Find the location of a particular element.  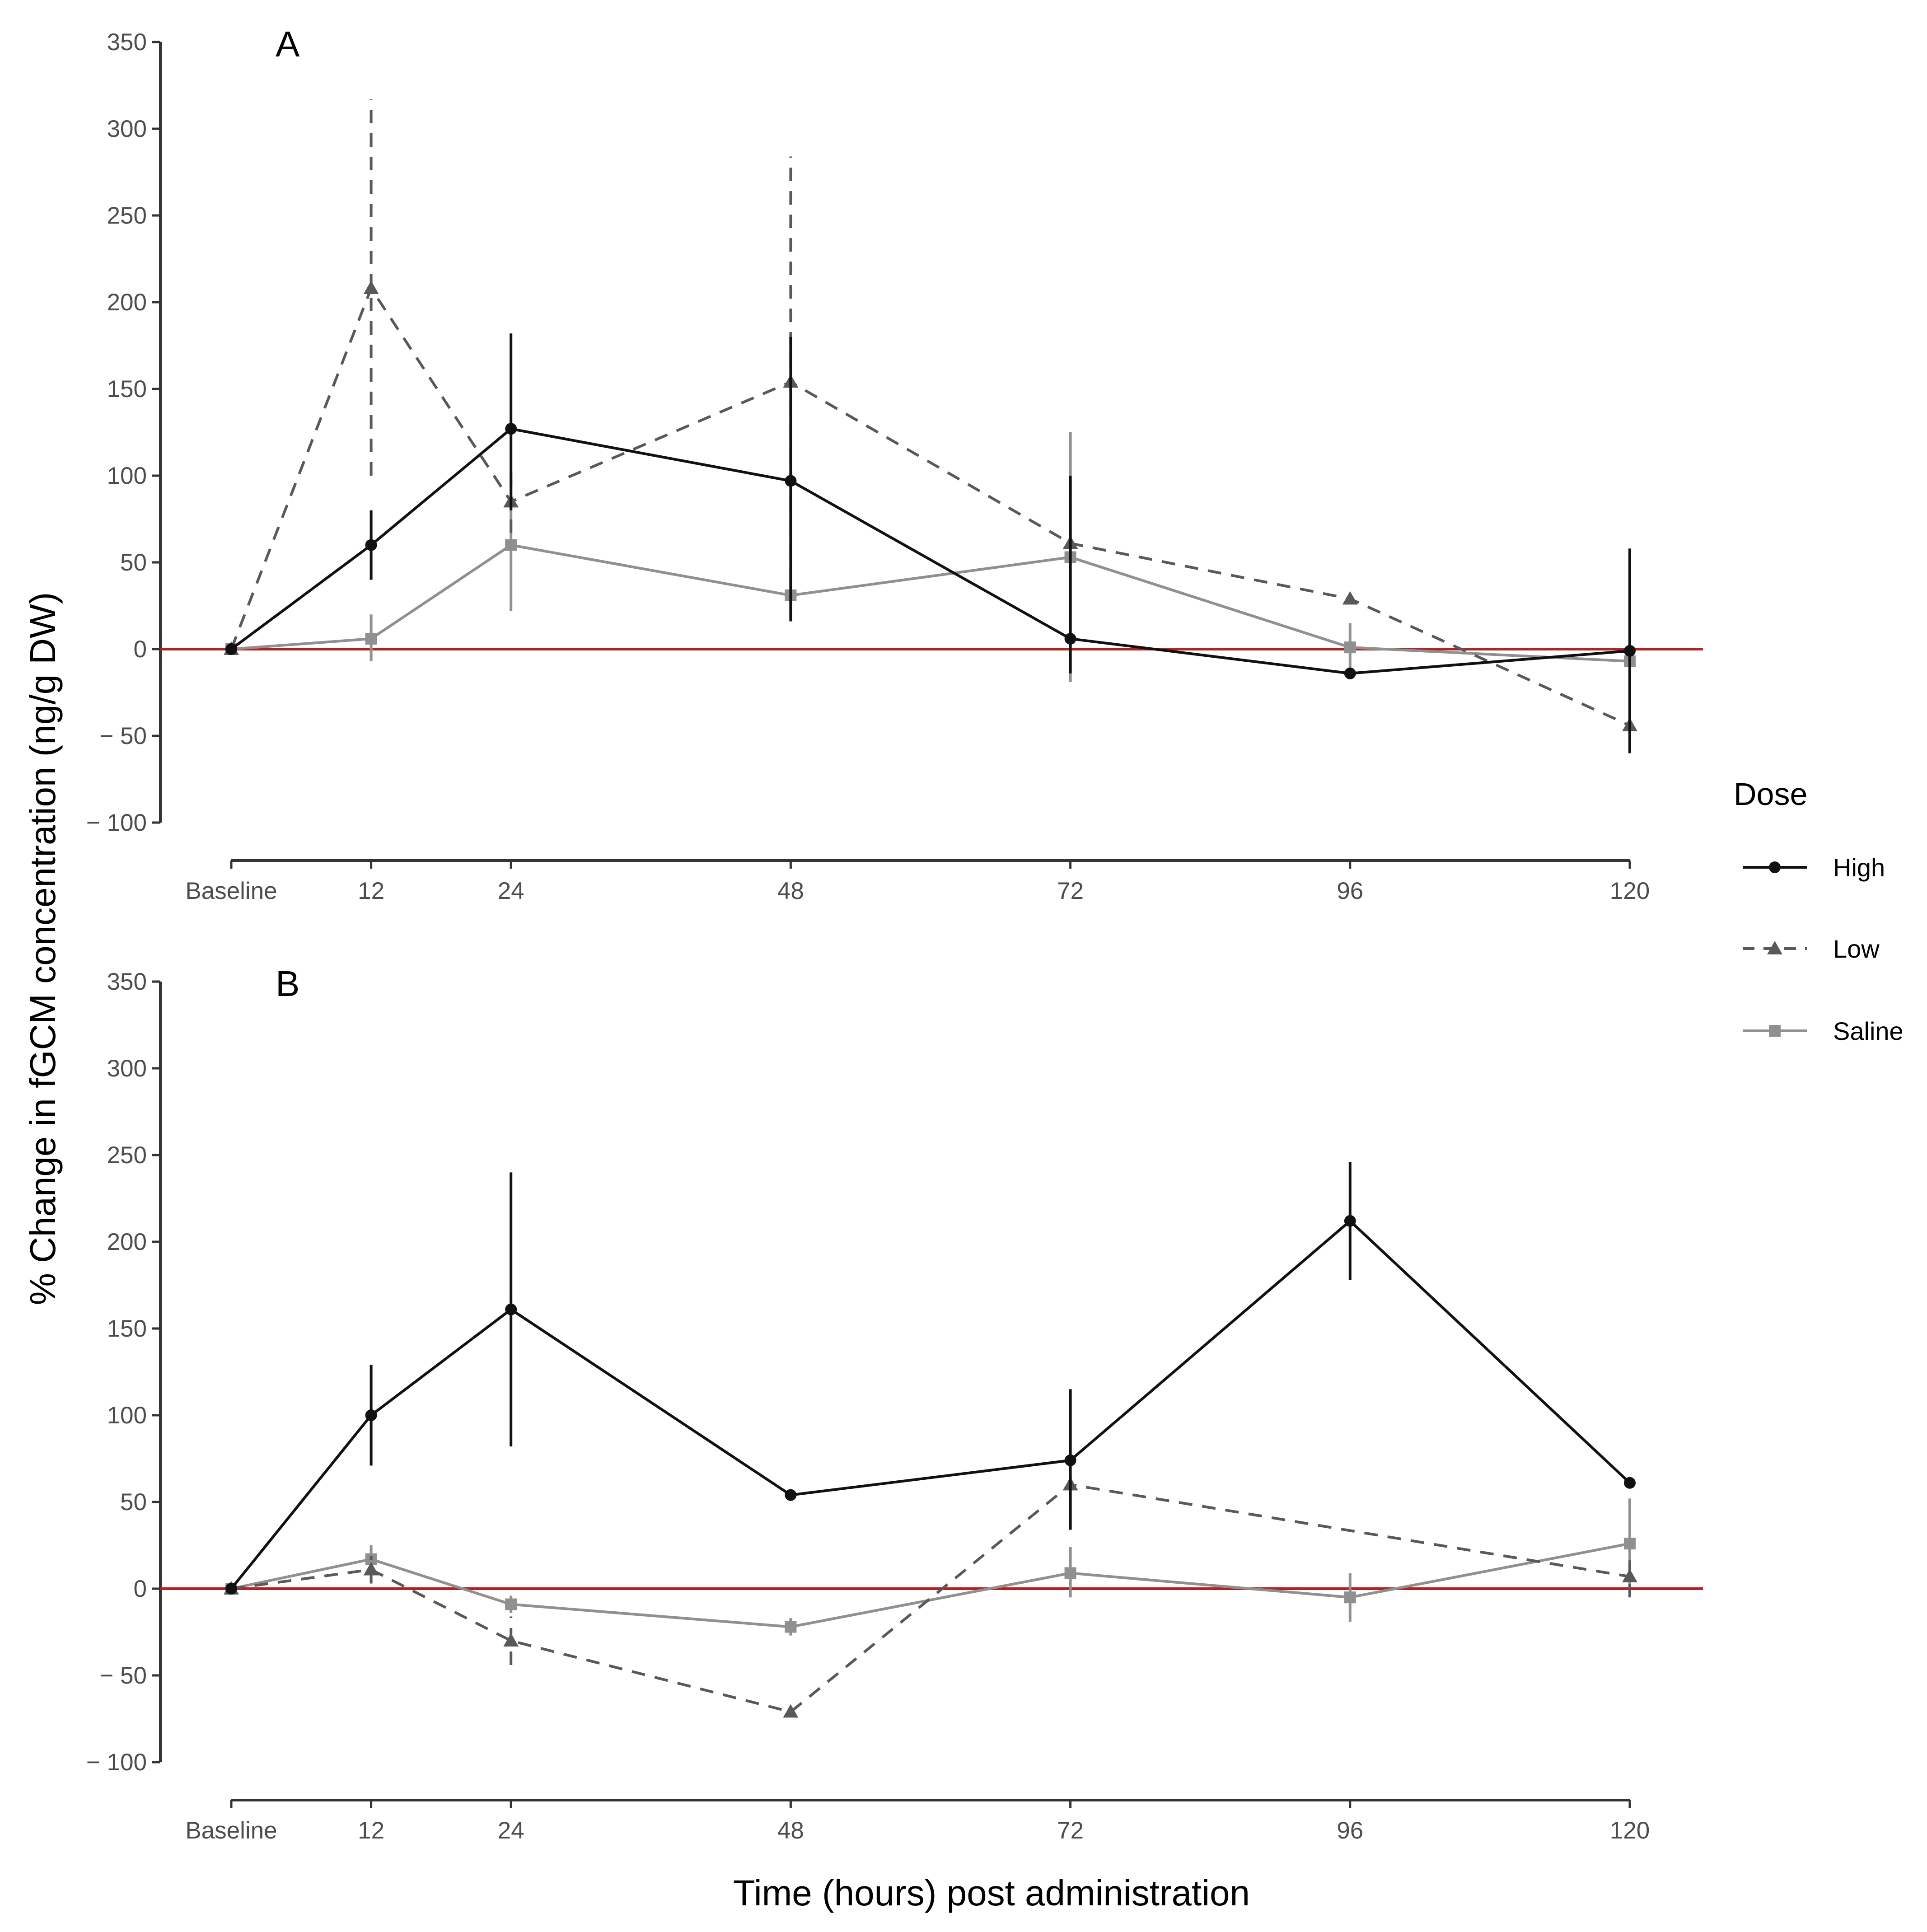

panel-a-y-axis: 350 300 250 200 150 100 50 0 − 50 − 100 is located at coordinates (124, 432).